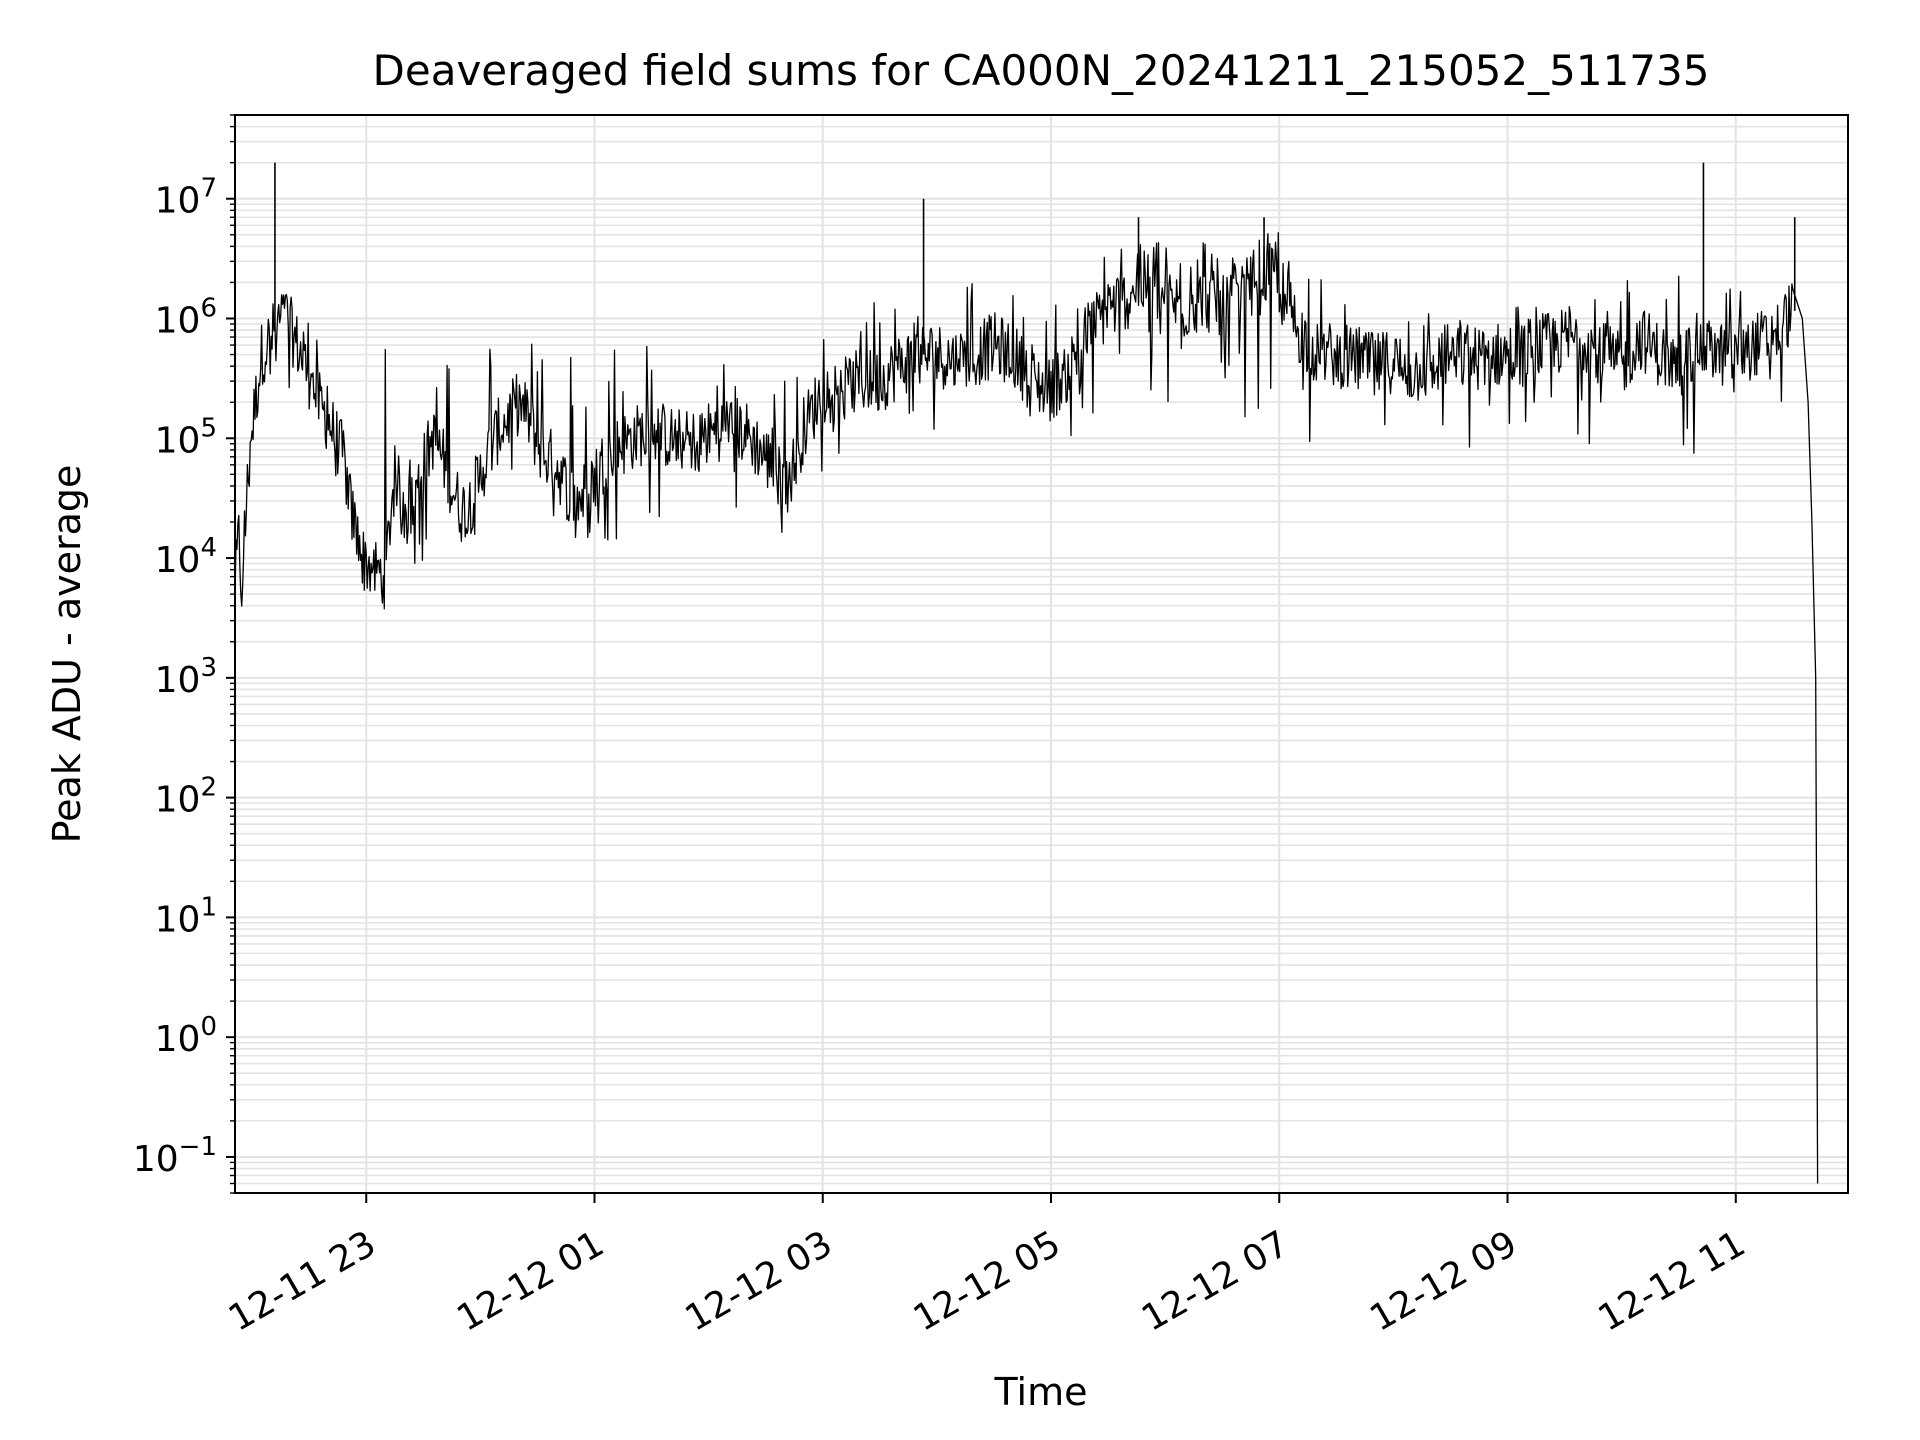  I want to click on x-axis-label: Time, so click(1041, 1392).